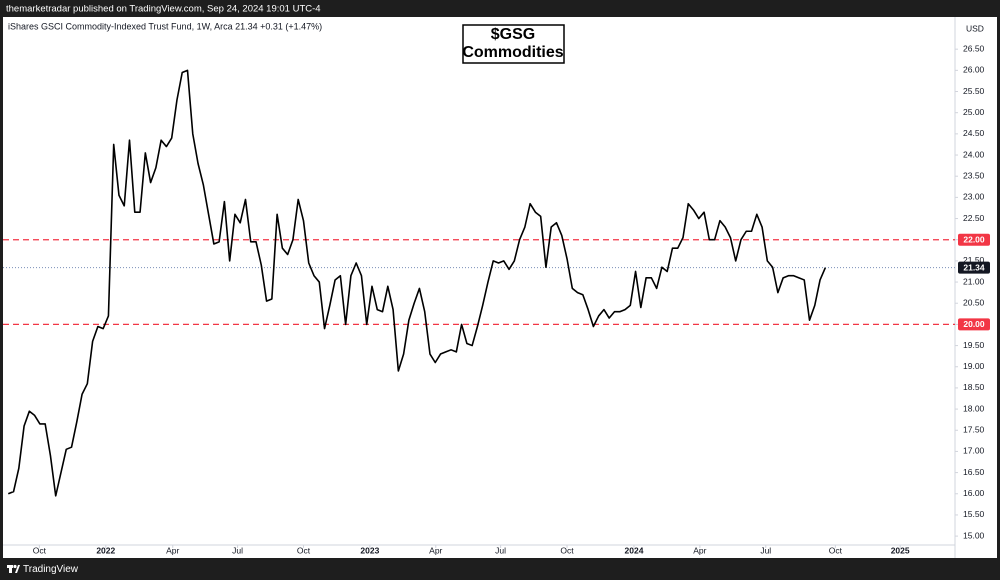 Image resolution: width=1000 pixels, height=580 pixels. What do you see at coordinates (974, 451) in the screenshot?
I see `y-tick-label: 17.00` at bounding box center [974, 451].